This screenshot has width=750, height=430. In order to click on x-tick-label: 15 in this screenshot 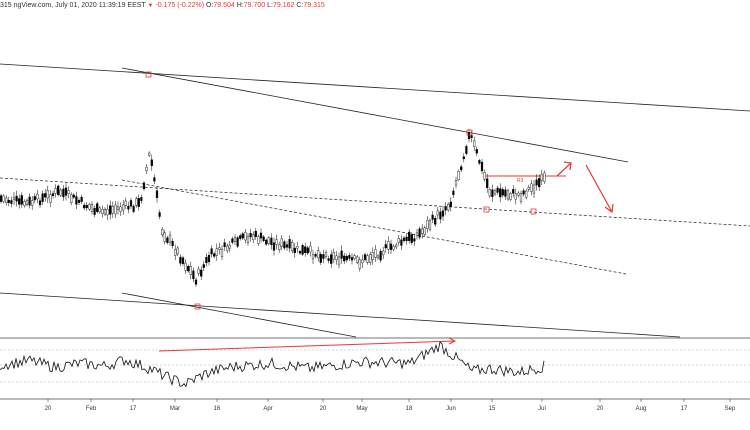, I will do `click(492, 409)`.